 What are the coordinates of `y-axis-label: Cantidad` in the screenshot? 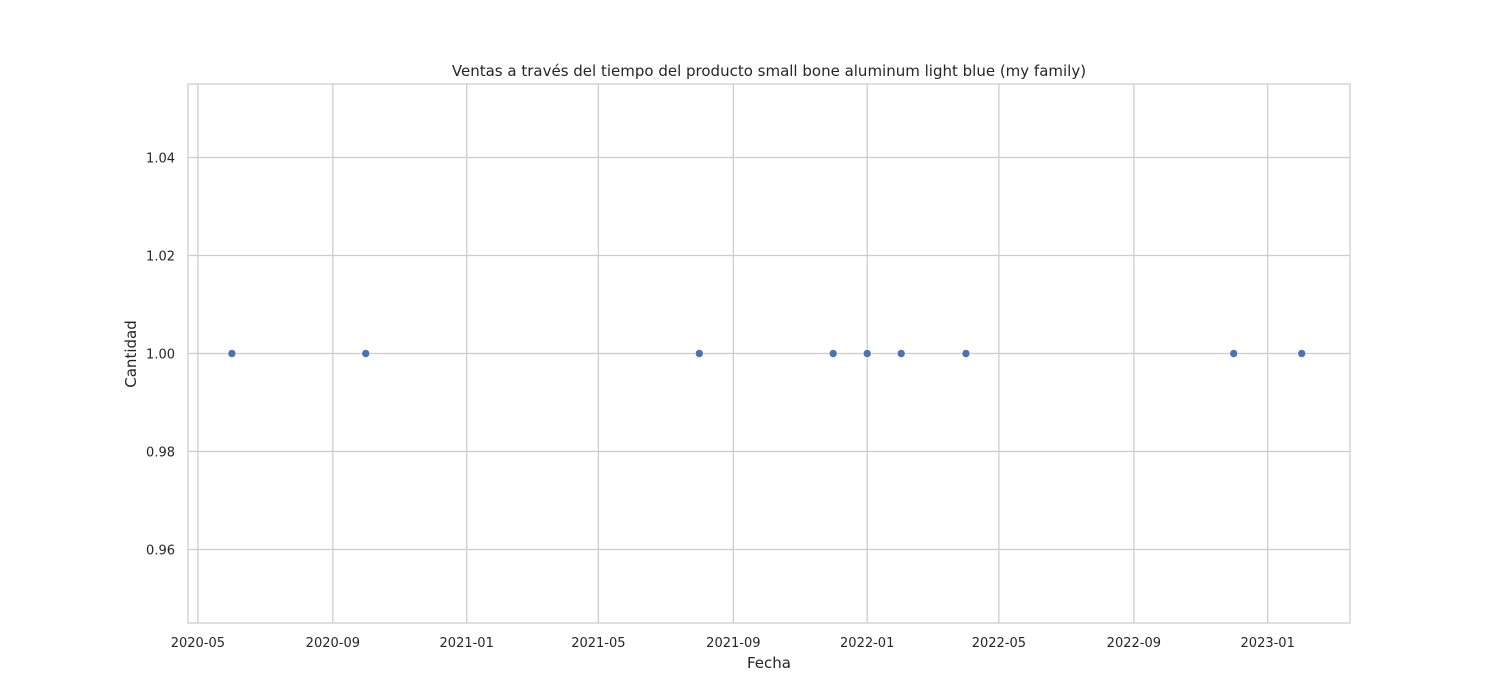 It's located at (131, 353).